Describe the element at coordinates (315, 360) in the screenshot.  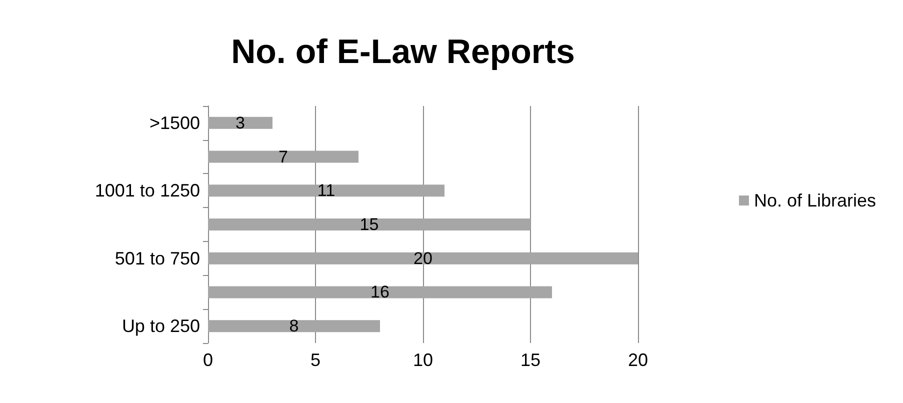
I see `x-tick-label: 5` at that location.